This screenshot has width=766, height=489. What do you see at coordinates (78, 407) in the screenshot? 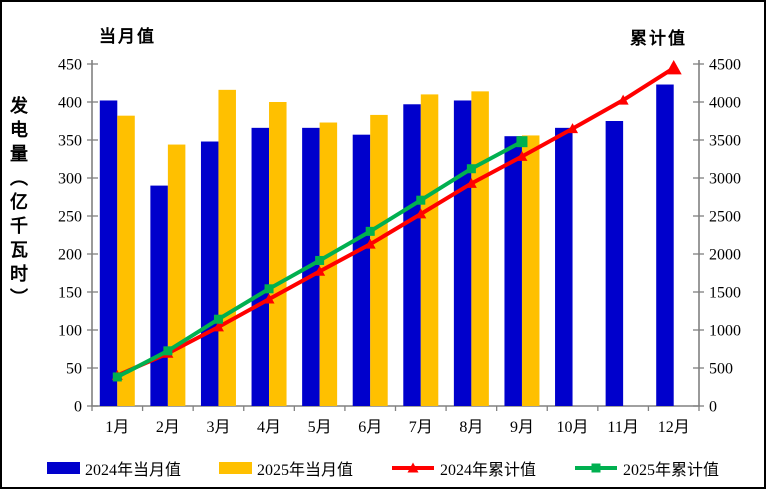
I see `left-tick-label: 0` at bounding box center [78, 407].